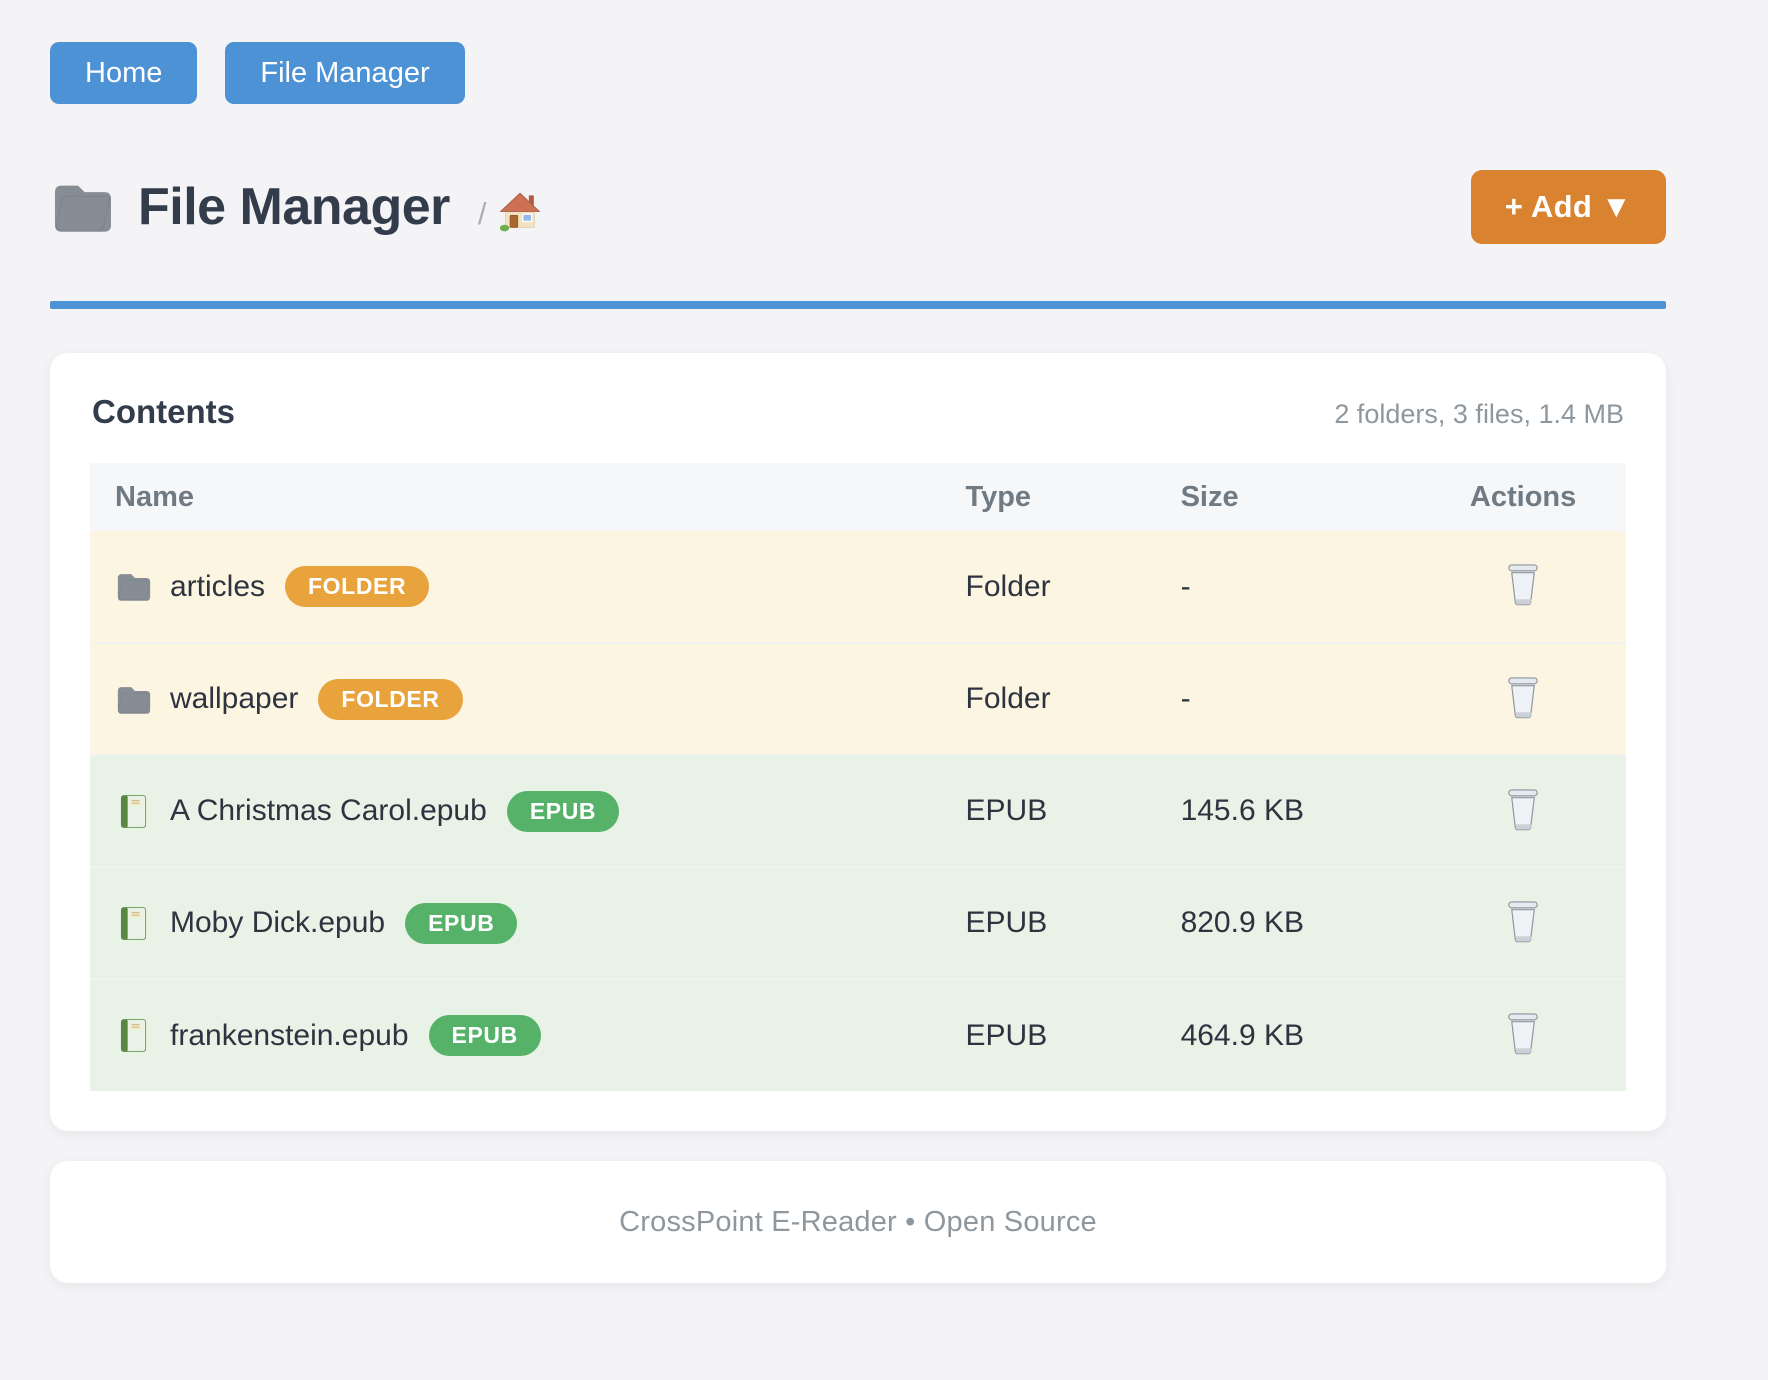 Image resolution: width=1768 pixels, height=1380 pixels. What do you see at coordinates (858, 207) in the screenshot?
I see `page-header: File Manager / + Add ▼` at bounding box center [858, 207].